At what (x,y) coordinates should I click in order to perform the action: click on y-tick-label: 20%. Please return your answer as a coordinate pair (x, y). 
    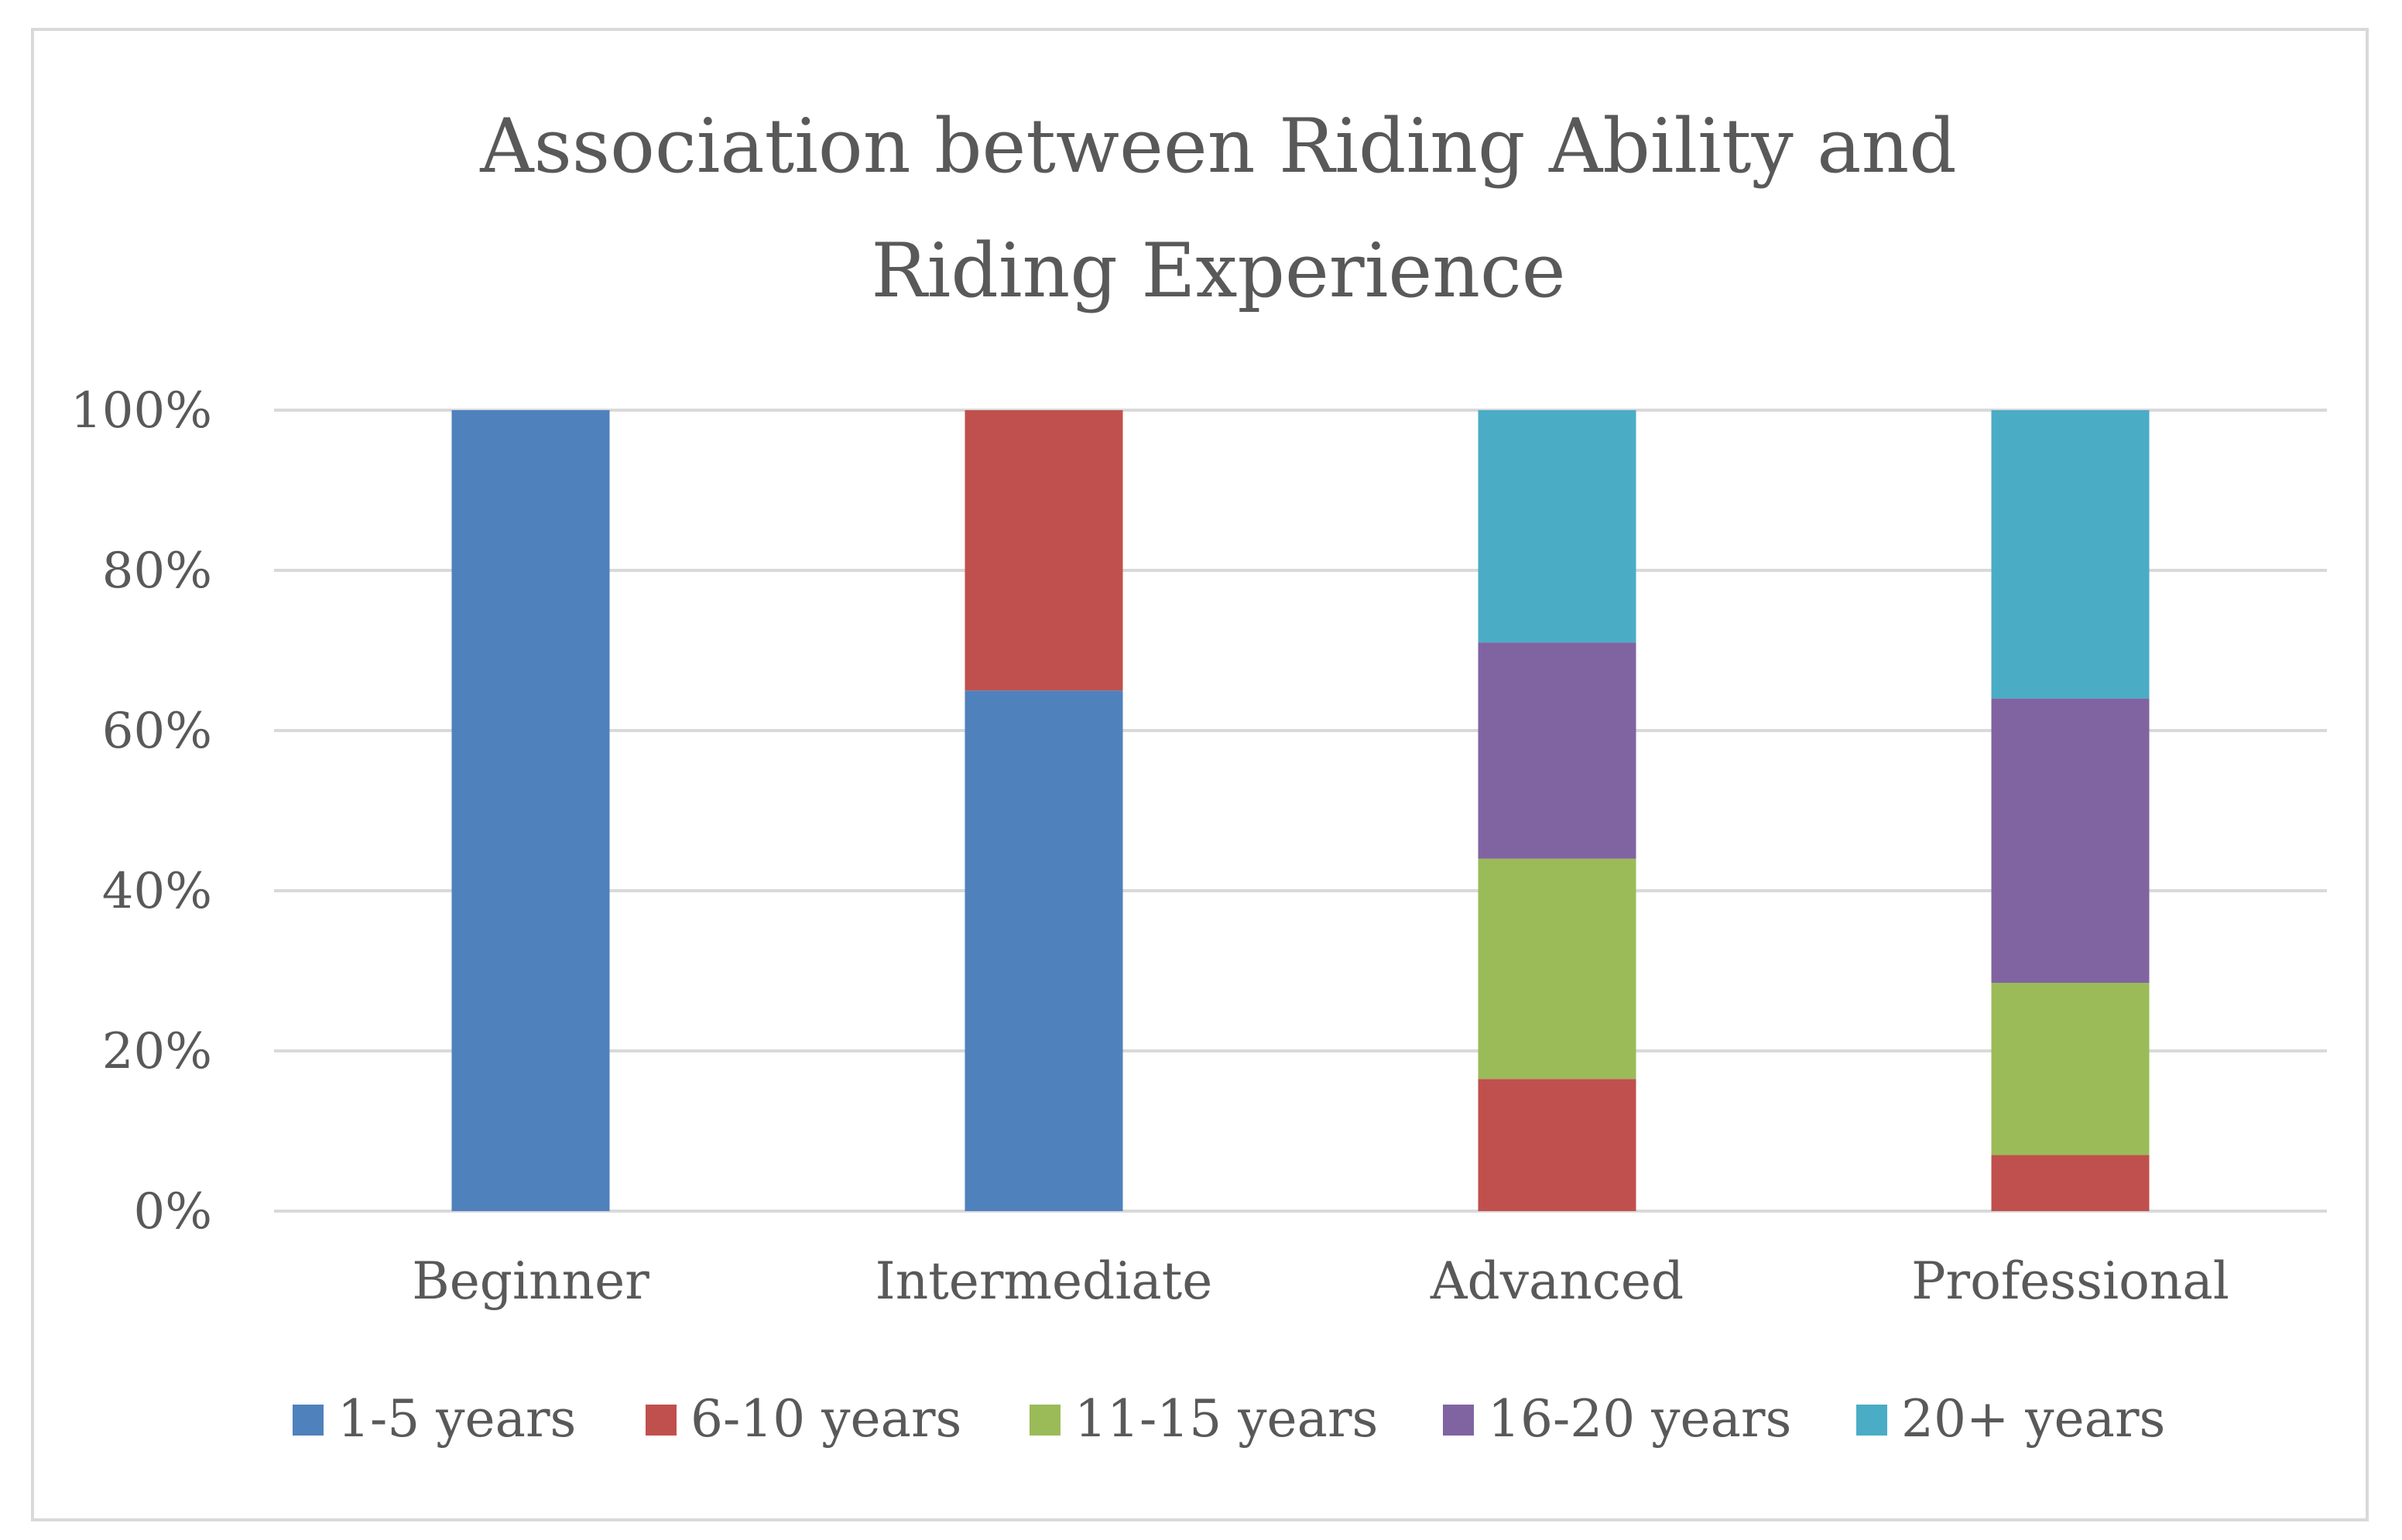
    Looking at the image, I should click on (157, 1051).